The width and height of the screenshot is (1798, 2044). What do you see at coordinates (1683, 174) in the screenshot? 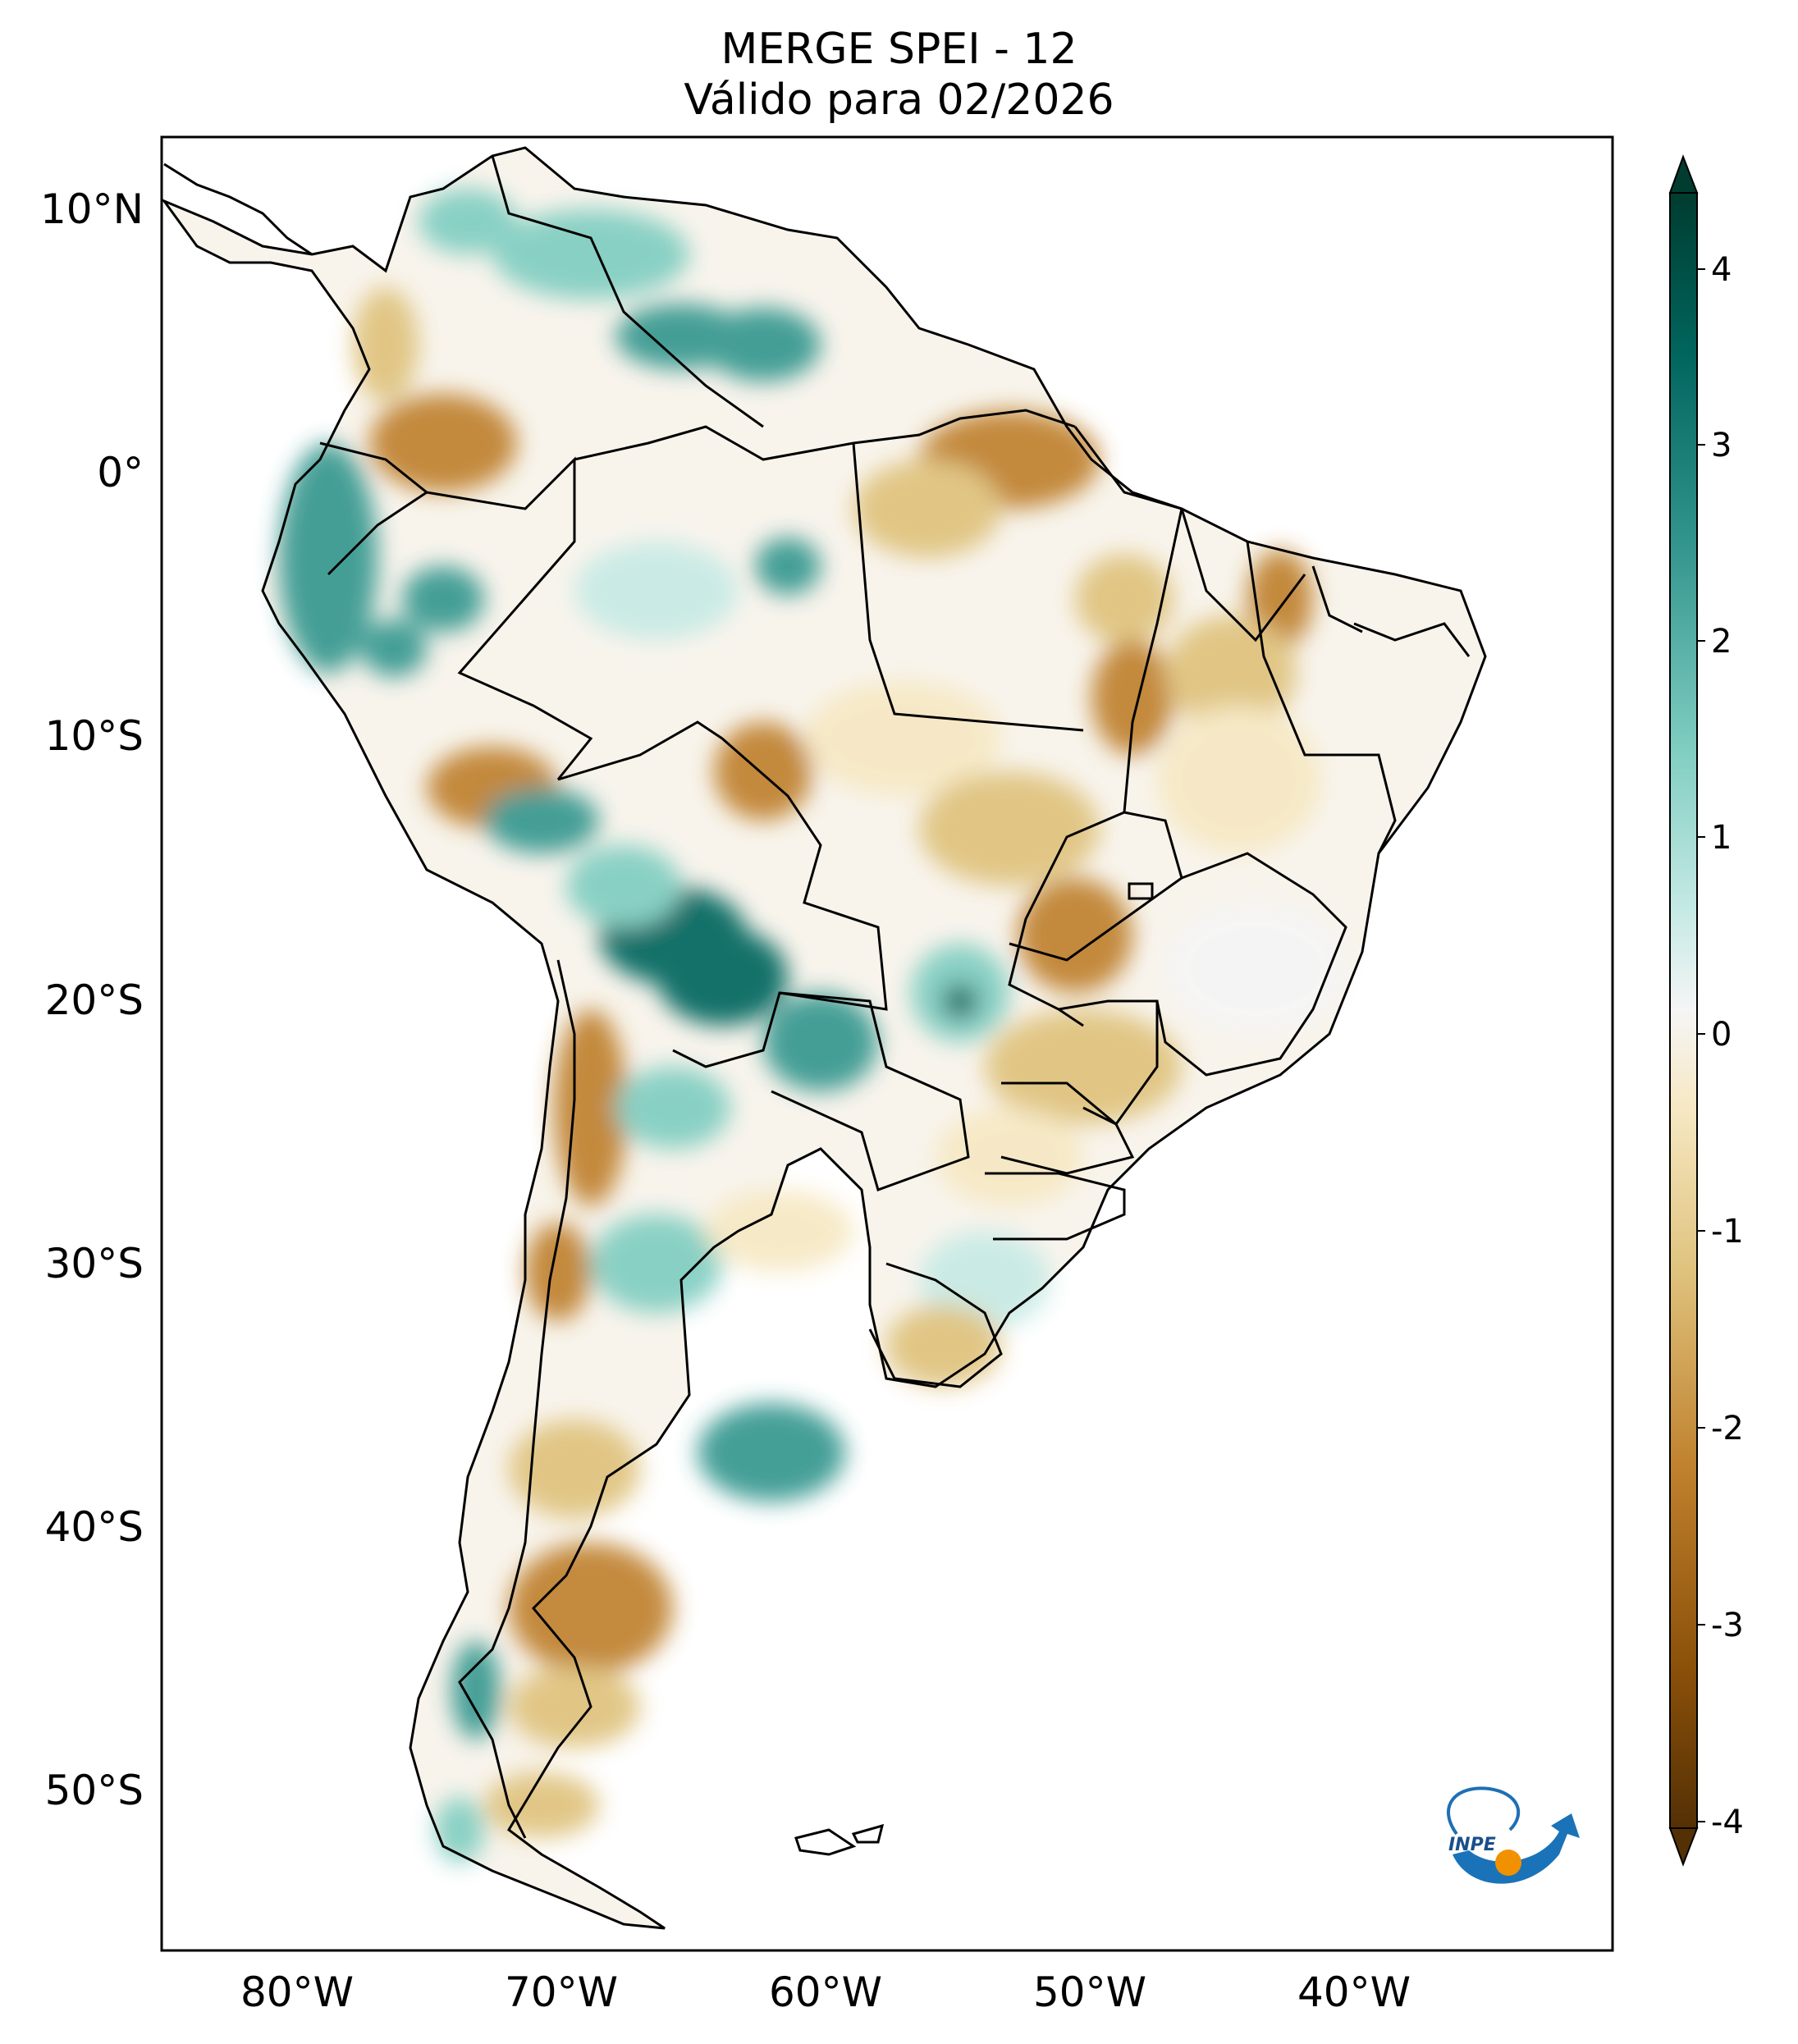
I see `colorbar-top-extend` at bounding box center [1683, 174].